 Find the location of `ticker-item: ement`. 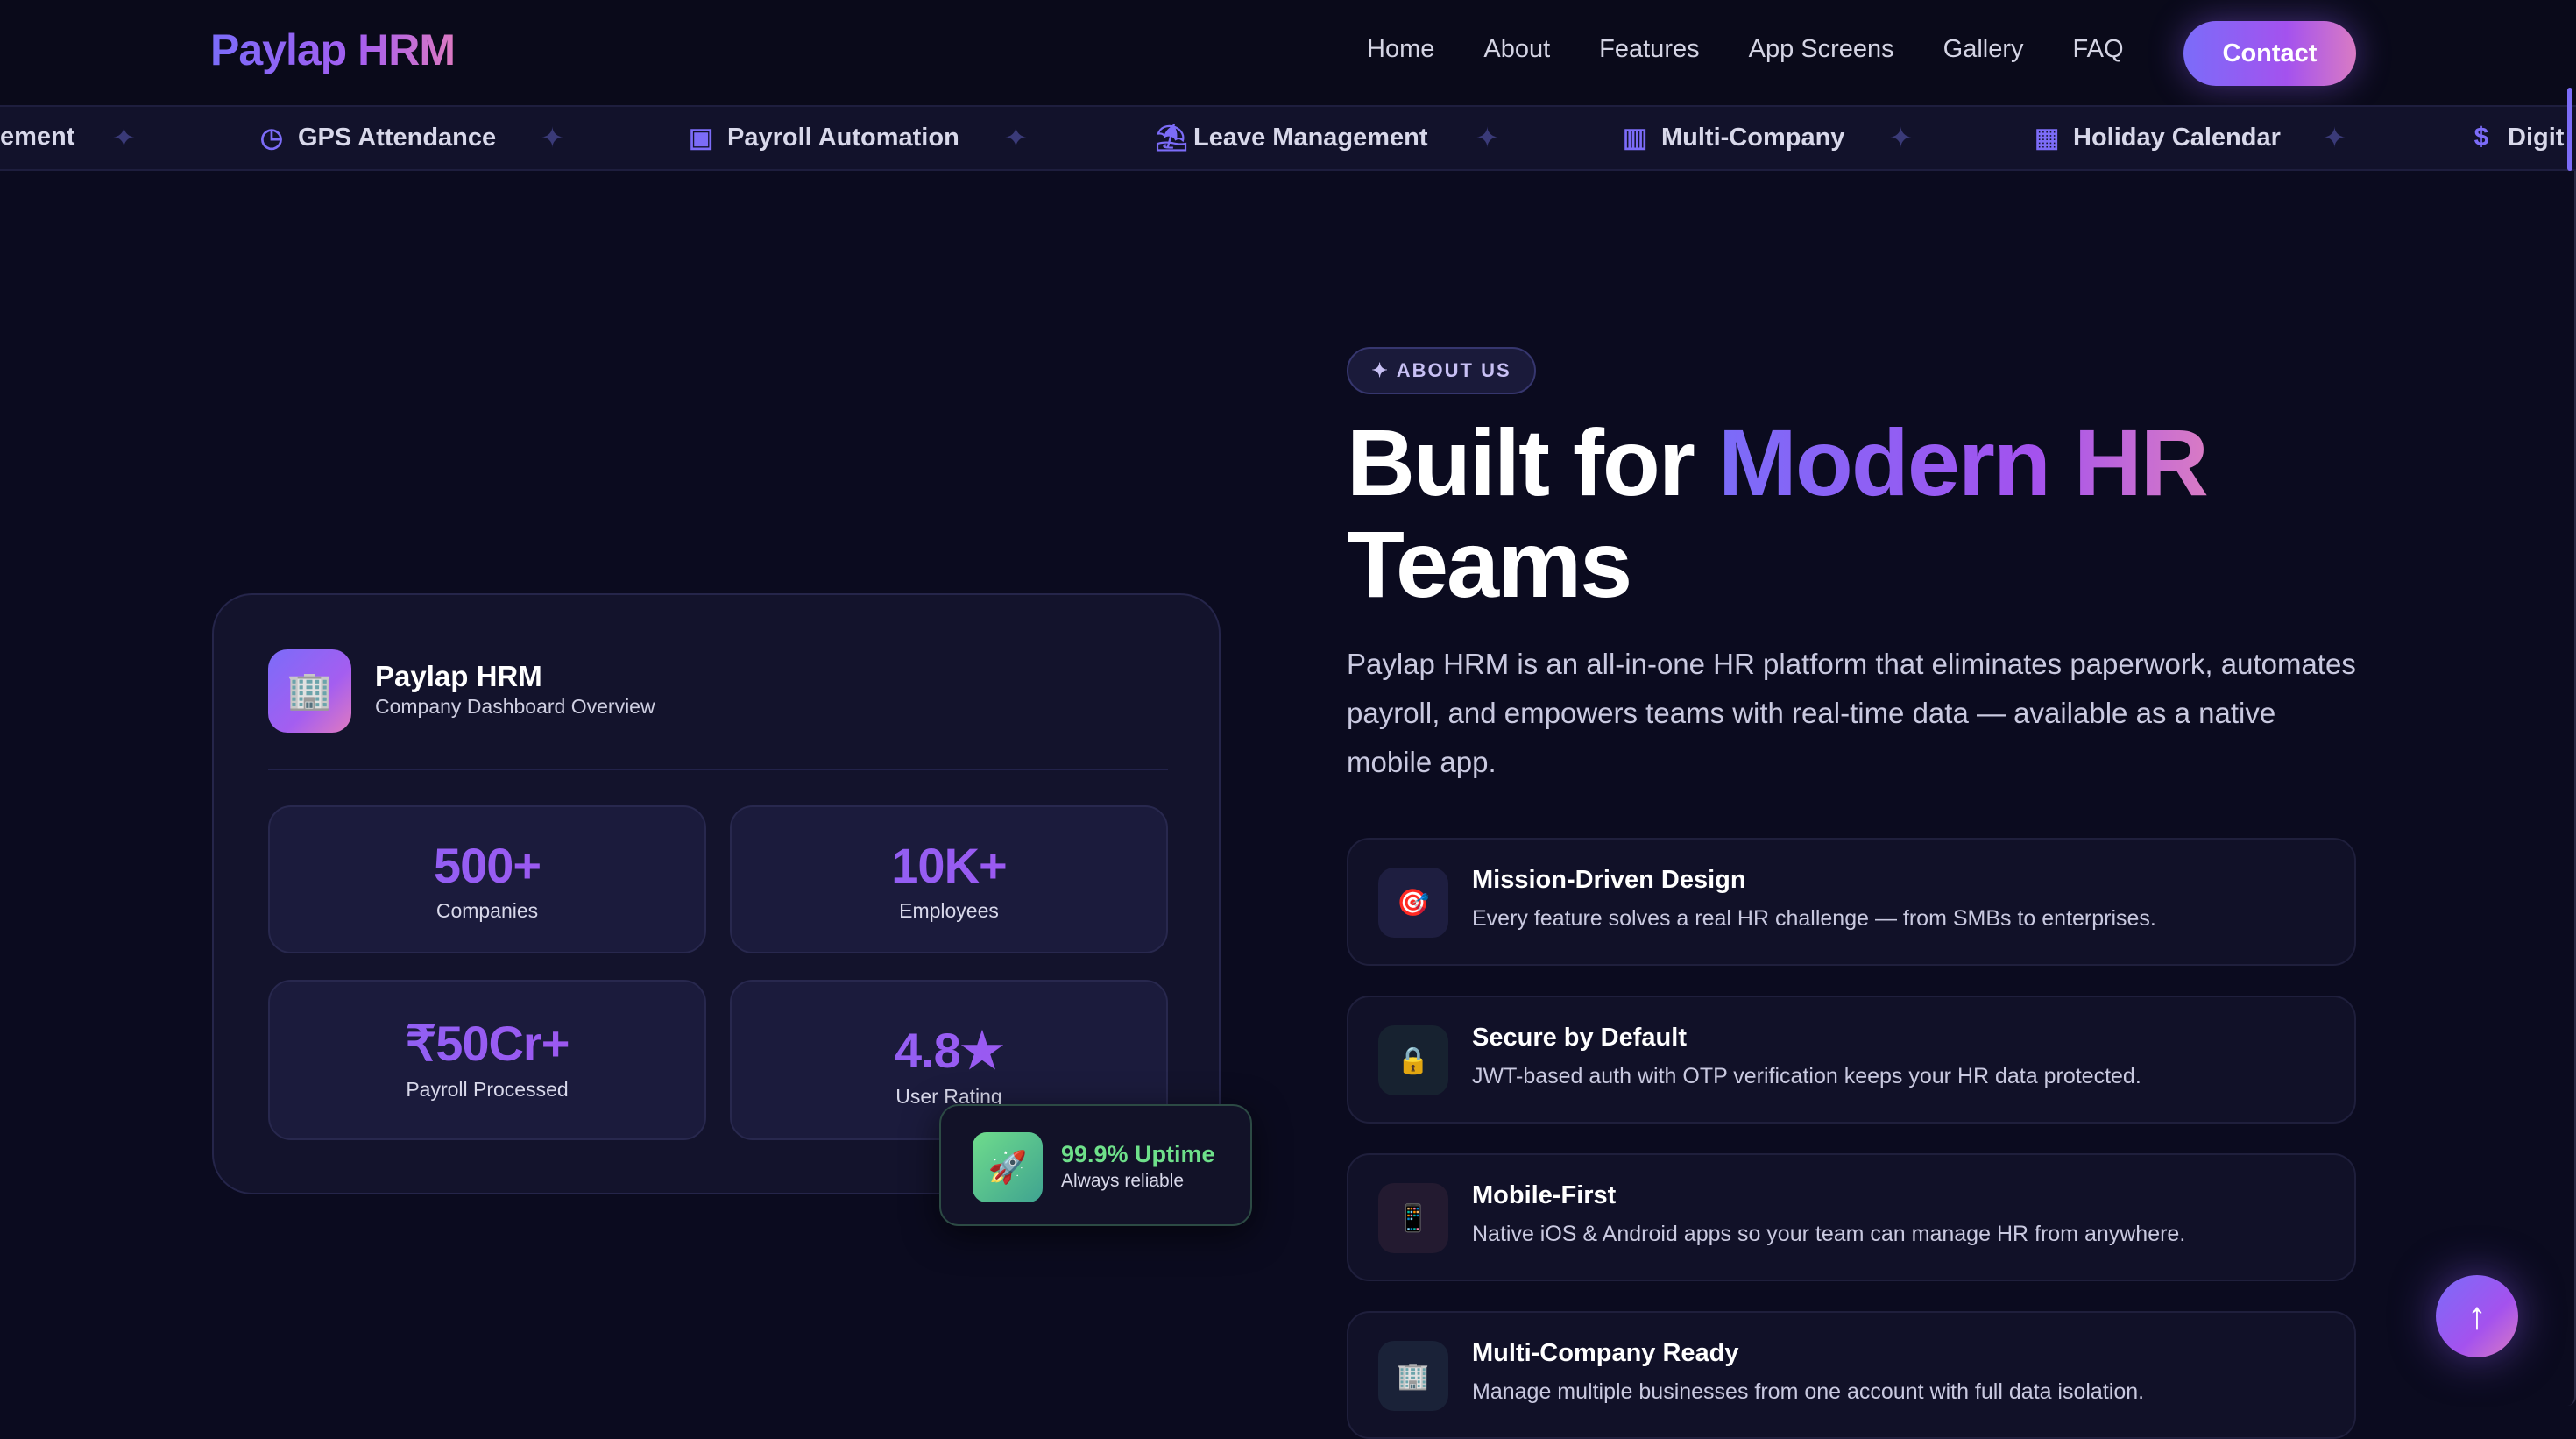

ticker-item: ement is located at coordinates (37, 138).